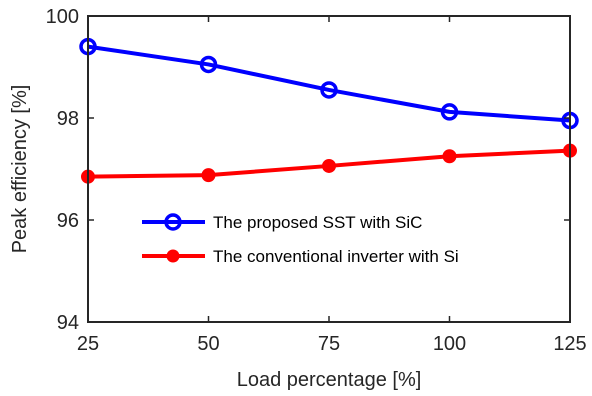 The height and width of the screenshot is (396, 592). I want to click on y-tick-label: 96, so click(68, 221).